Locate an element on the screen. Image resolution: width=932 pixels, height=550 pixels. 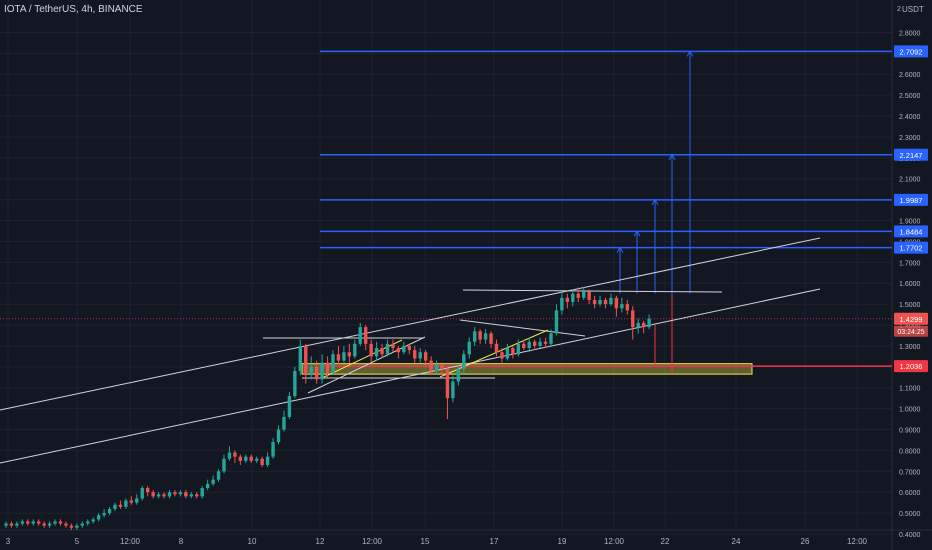
countdown-label: 03:24:25 is located at coordinates (910, 332).